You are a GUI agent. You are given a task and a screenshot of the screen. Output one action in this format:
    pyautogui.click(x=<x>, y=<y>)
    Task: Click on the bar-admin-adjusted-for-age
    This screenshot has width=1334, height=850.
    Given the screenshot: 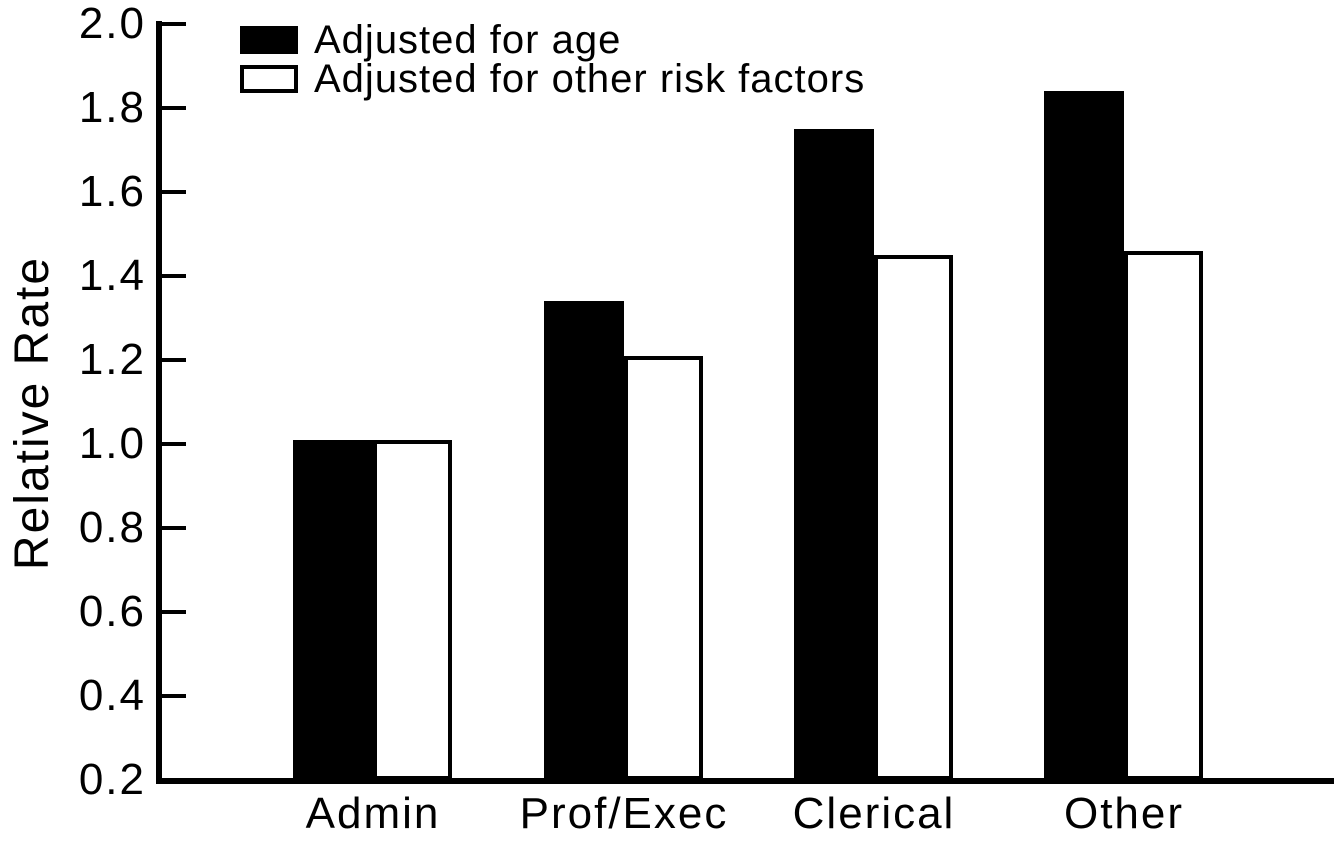 What is the action you would take?
    pyautogui.click(x=333, y=610)
    